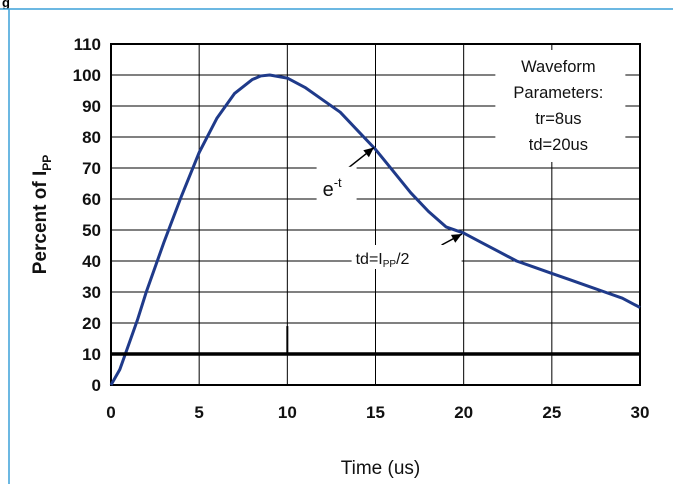 The height and width of the screenshot is (484, 673). I want to click on parameters-line: Parameters:, so click(558, 93).